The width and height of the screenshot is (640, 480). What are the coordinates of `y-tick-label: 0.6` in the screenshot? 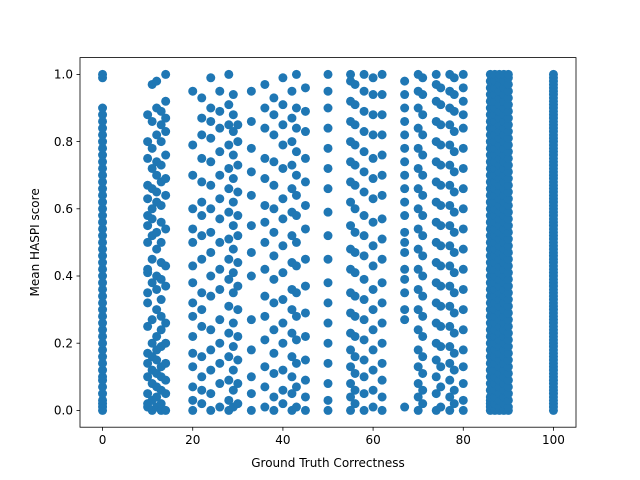 It's located at (63, 209).